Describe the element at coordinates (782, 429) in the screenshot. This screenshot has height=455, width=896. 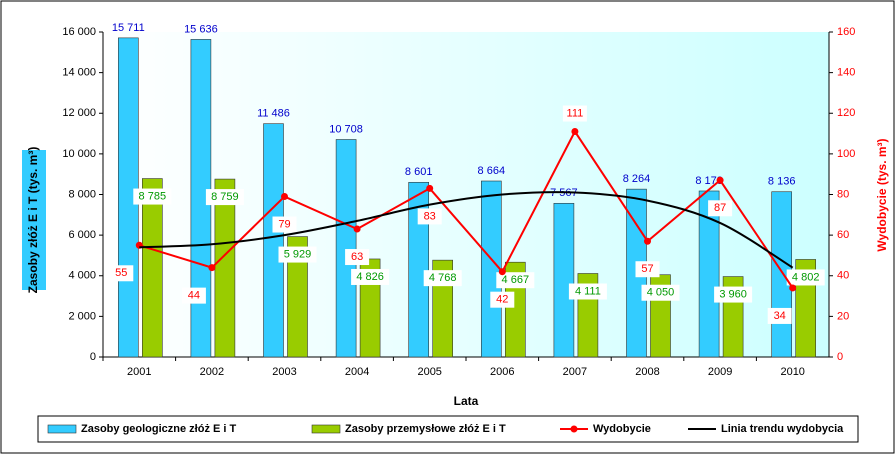
I see `legend-label: Linia trendu wydobycia` at that location.